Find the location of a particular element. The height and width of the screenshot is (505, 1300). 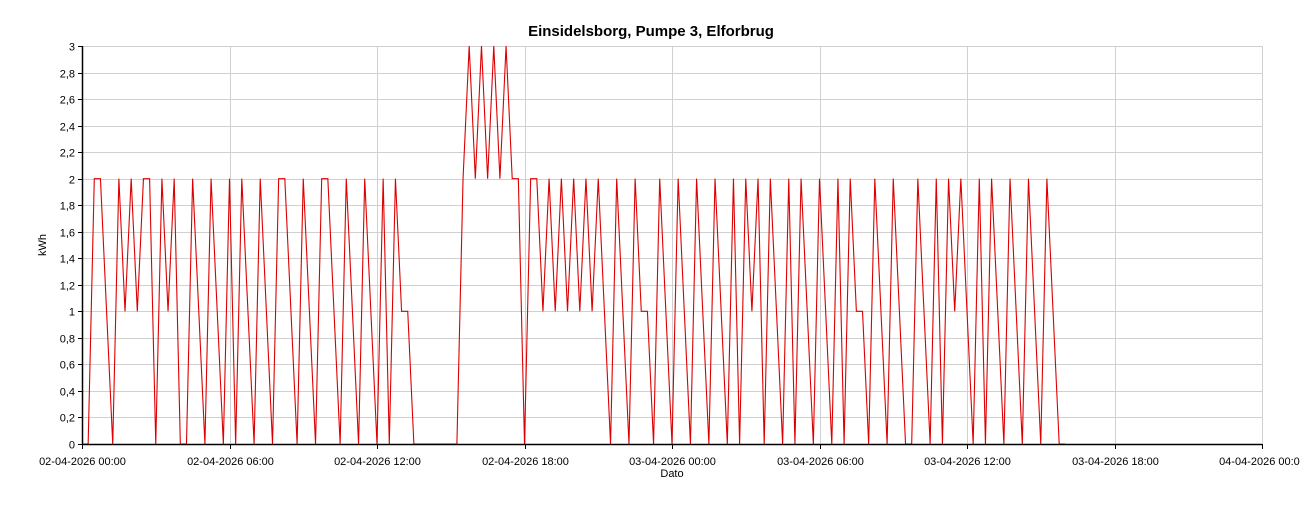

y-tick-label: 0,8 is located at coordinates (67, 340).